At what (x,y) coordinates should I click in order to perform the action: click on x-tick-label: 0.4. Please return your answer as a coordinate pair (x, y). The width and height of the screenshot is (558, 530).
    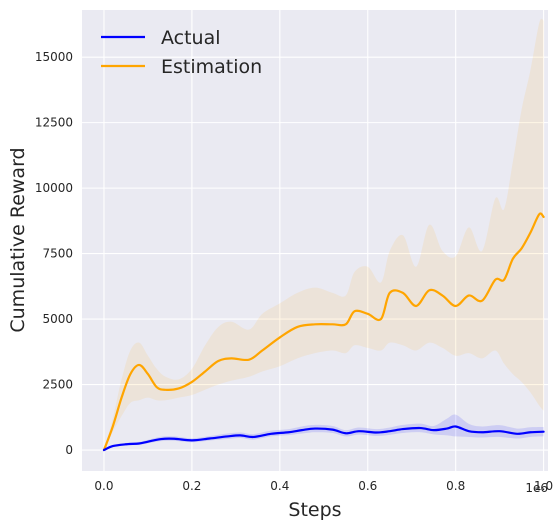
    Looking at the image, I should click on (279, 486).